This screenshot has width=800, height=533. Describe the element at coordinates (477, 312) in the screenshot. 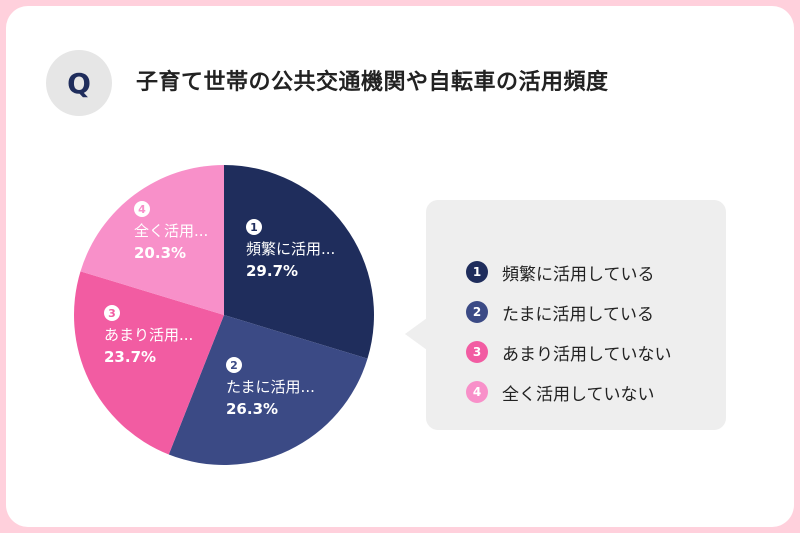

I see `legend-number-2: 2` at that location.